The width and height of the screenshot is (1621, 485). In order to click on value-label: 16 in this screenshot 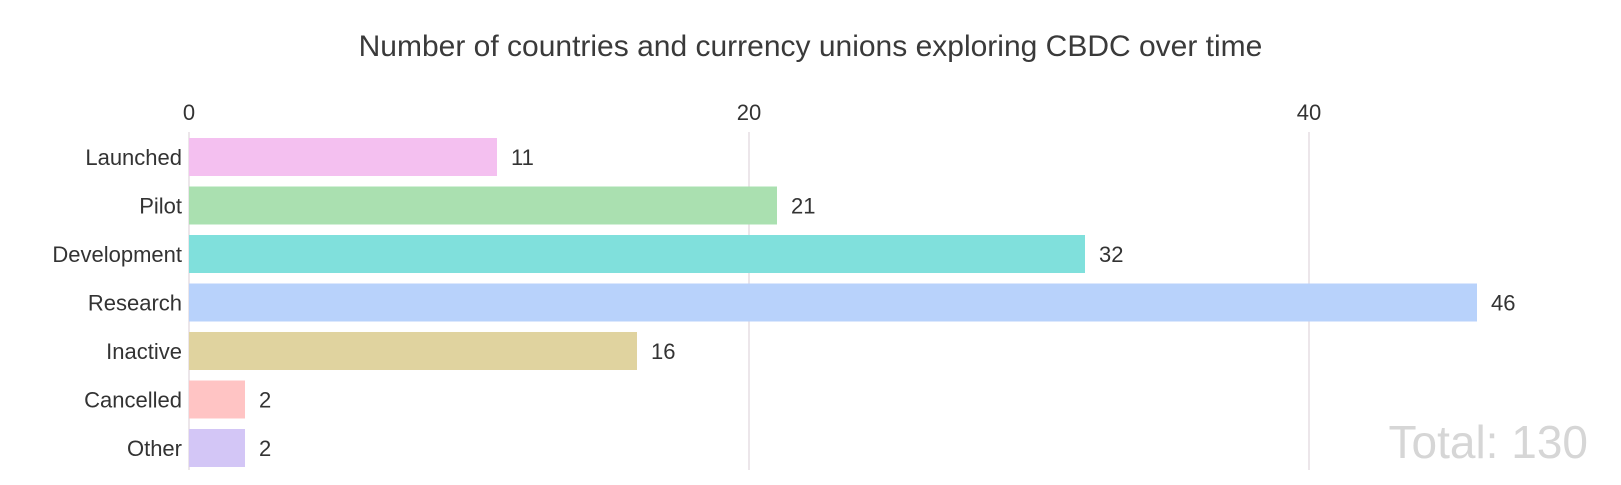, I will do `click(663, 351)`.